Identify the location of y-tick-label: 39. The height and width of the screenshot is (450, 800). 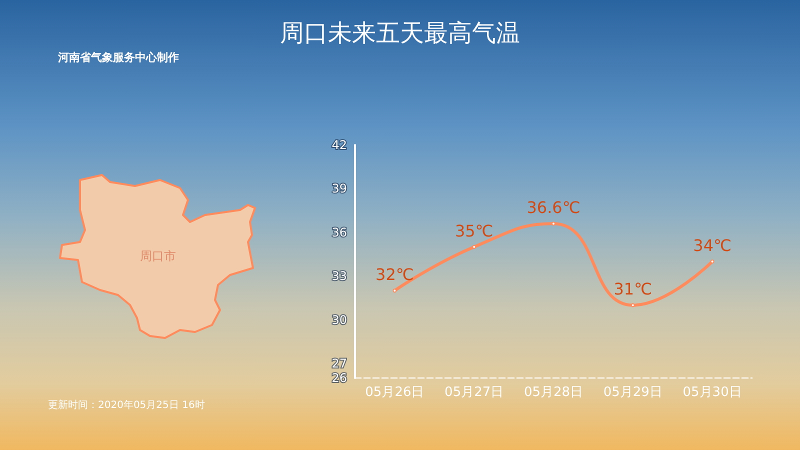
(339, 189).